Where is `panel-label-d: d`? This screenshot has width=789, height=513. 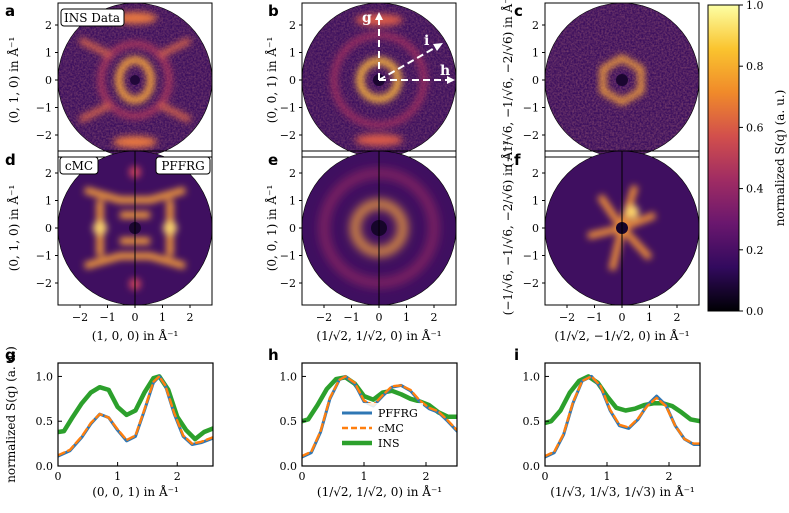
panel-label-d: d is located at coordinates (10, 160).